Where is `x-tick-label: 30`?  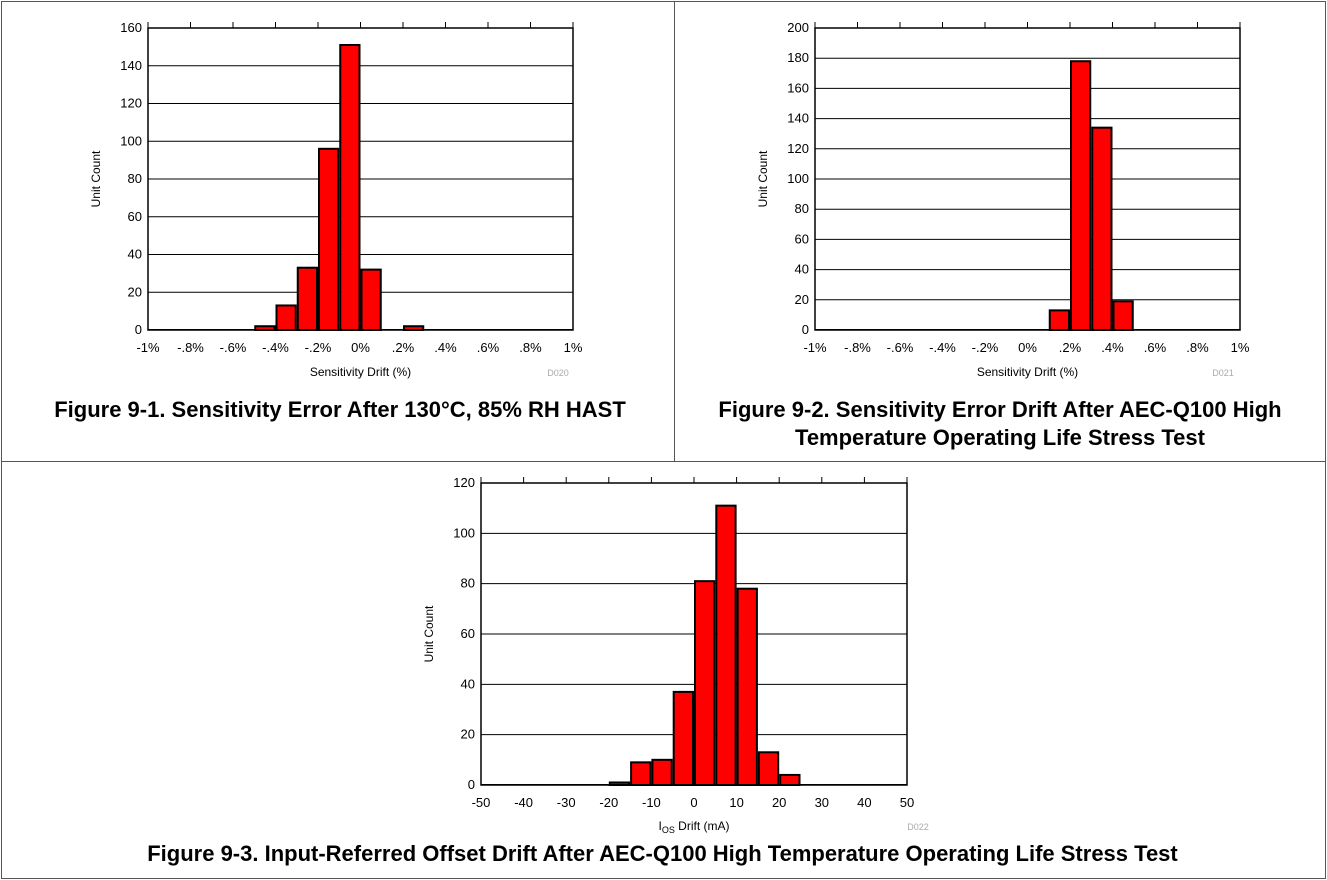 x-tick-label: 30 is located at coordinates (822, 802).